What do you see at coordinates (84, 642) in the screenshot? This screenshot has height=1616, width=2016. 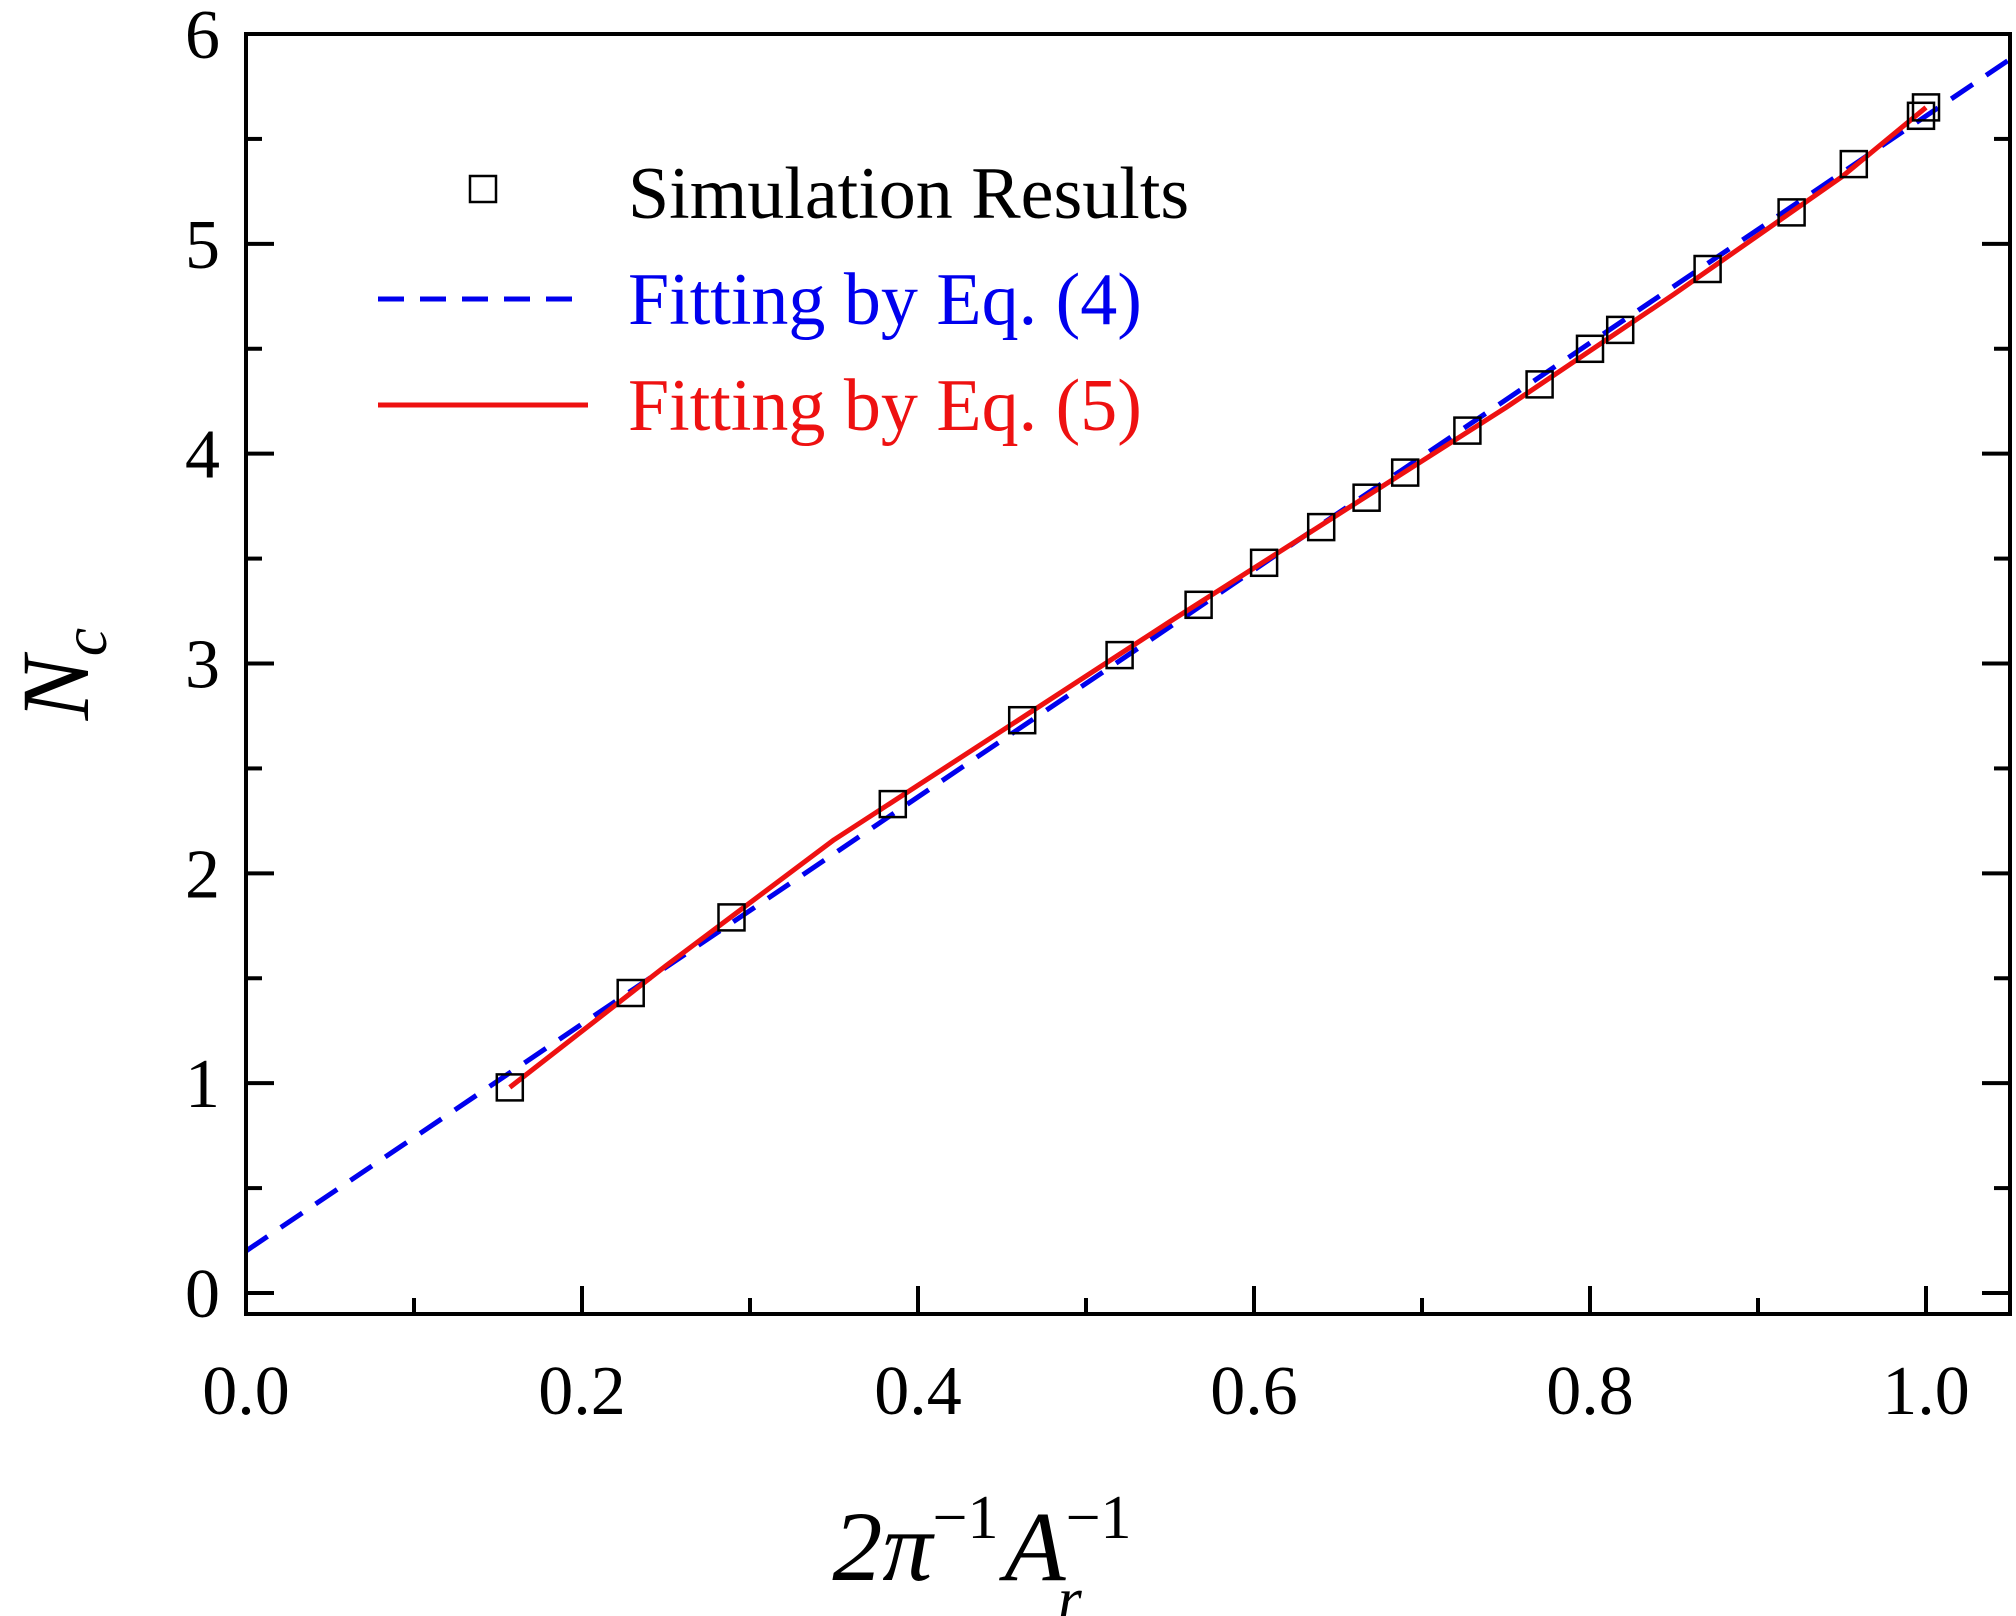 I see `y-axis-title-sub: c` at bounding box center [84, 642].